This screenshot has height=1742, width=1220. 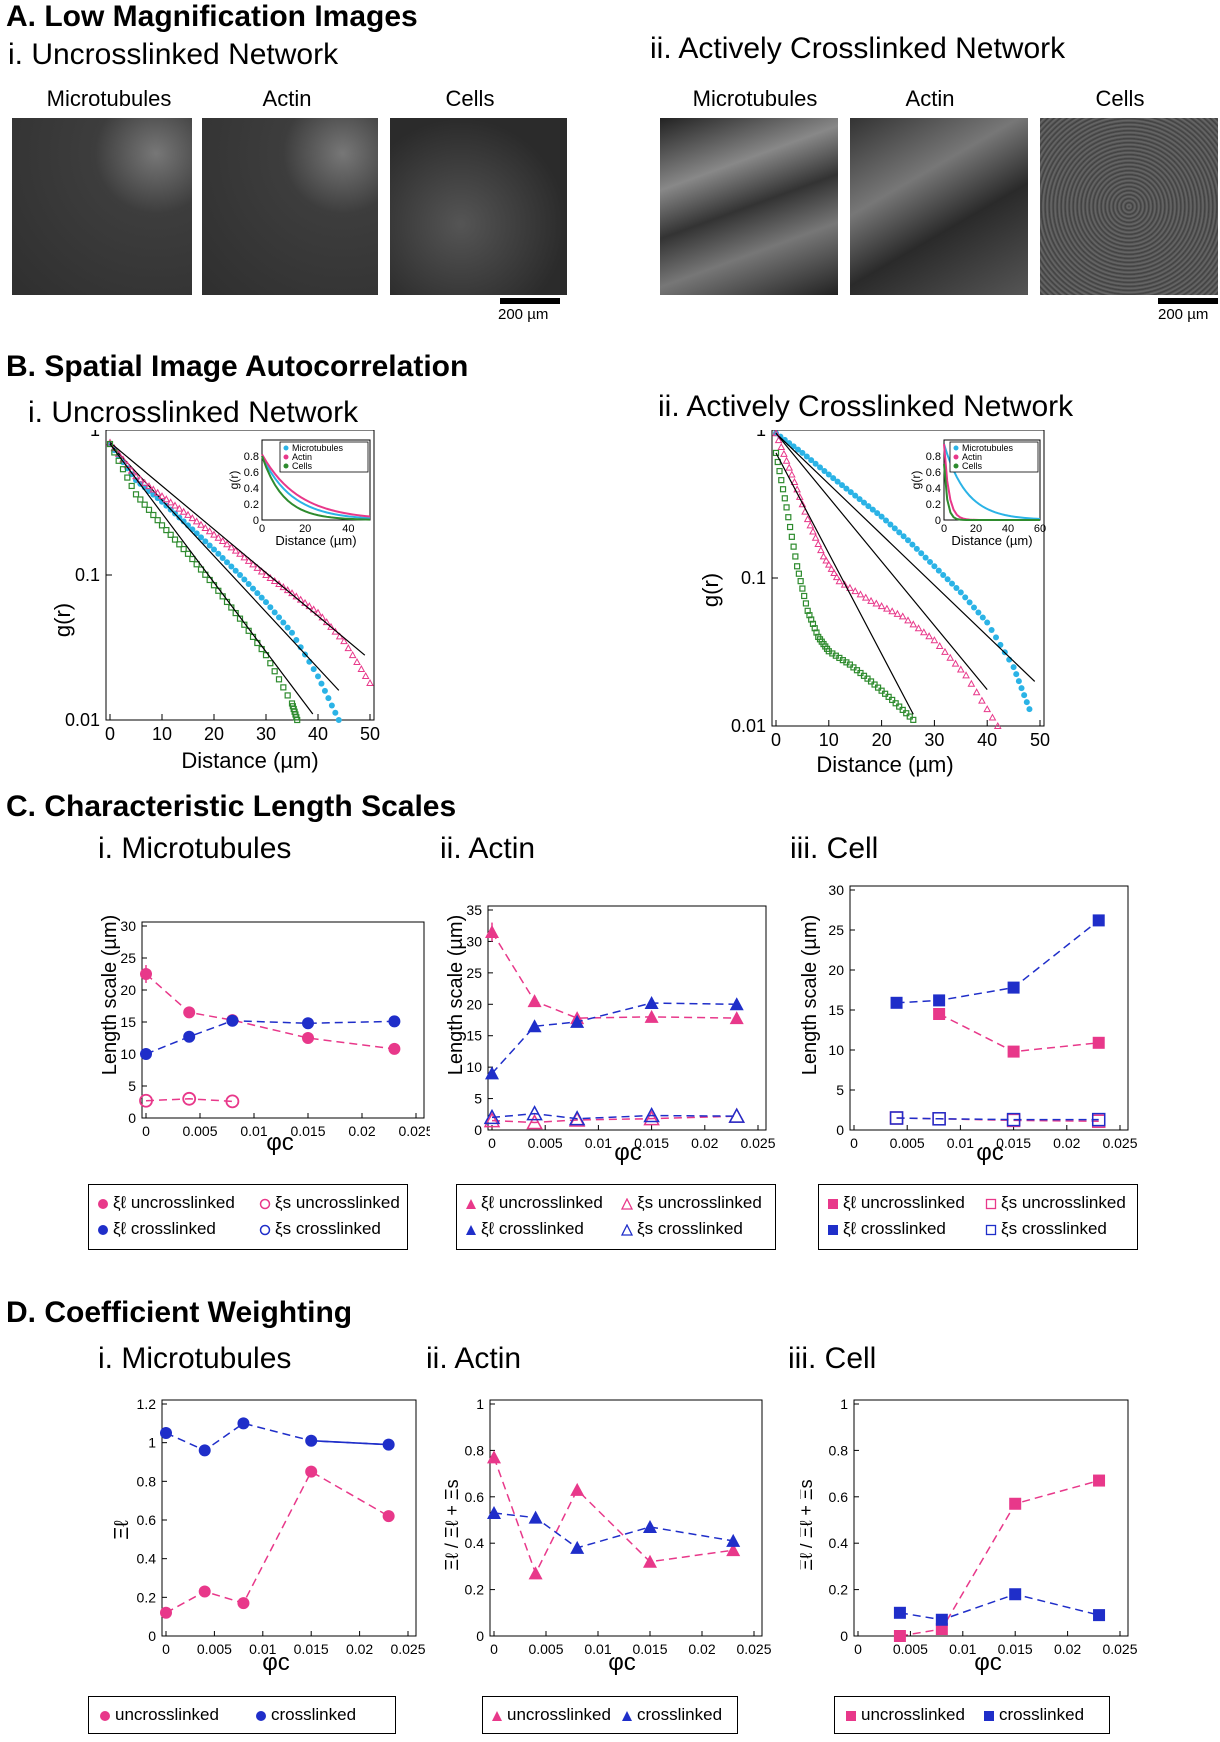 I want to click on chart-b-i-inset-xlabel: Distance (µm), so click(x=315, y=540).